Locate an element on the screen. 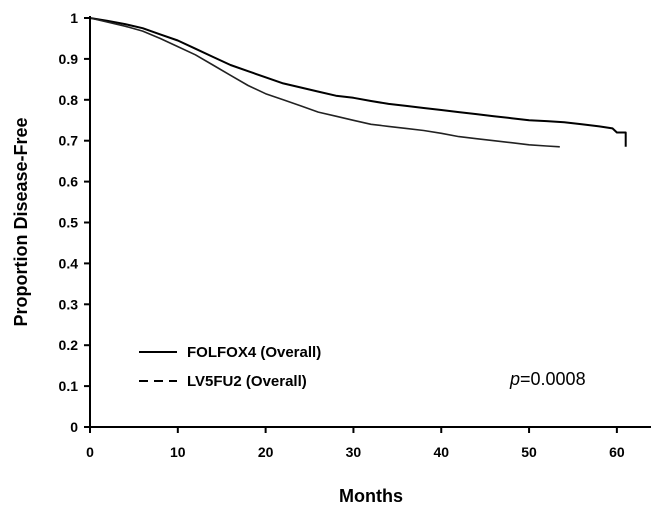  y-tick-label: 0.9 is located at coordinates (69, 59).